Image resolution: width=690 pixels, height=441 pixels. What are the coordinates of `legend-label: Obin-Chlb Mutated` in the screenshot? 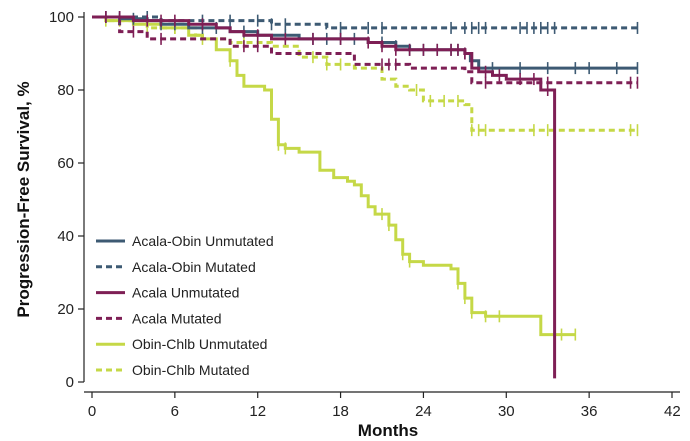 It's located at (191, 370).